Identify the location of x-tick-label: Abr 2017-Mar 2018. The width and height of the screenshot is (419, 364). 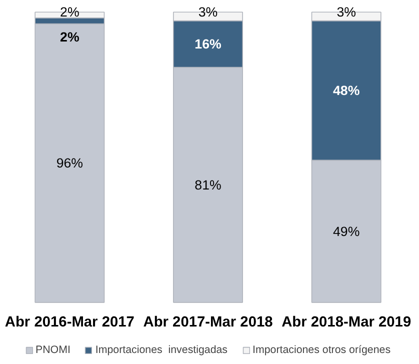
(208, 322).